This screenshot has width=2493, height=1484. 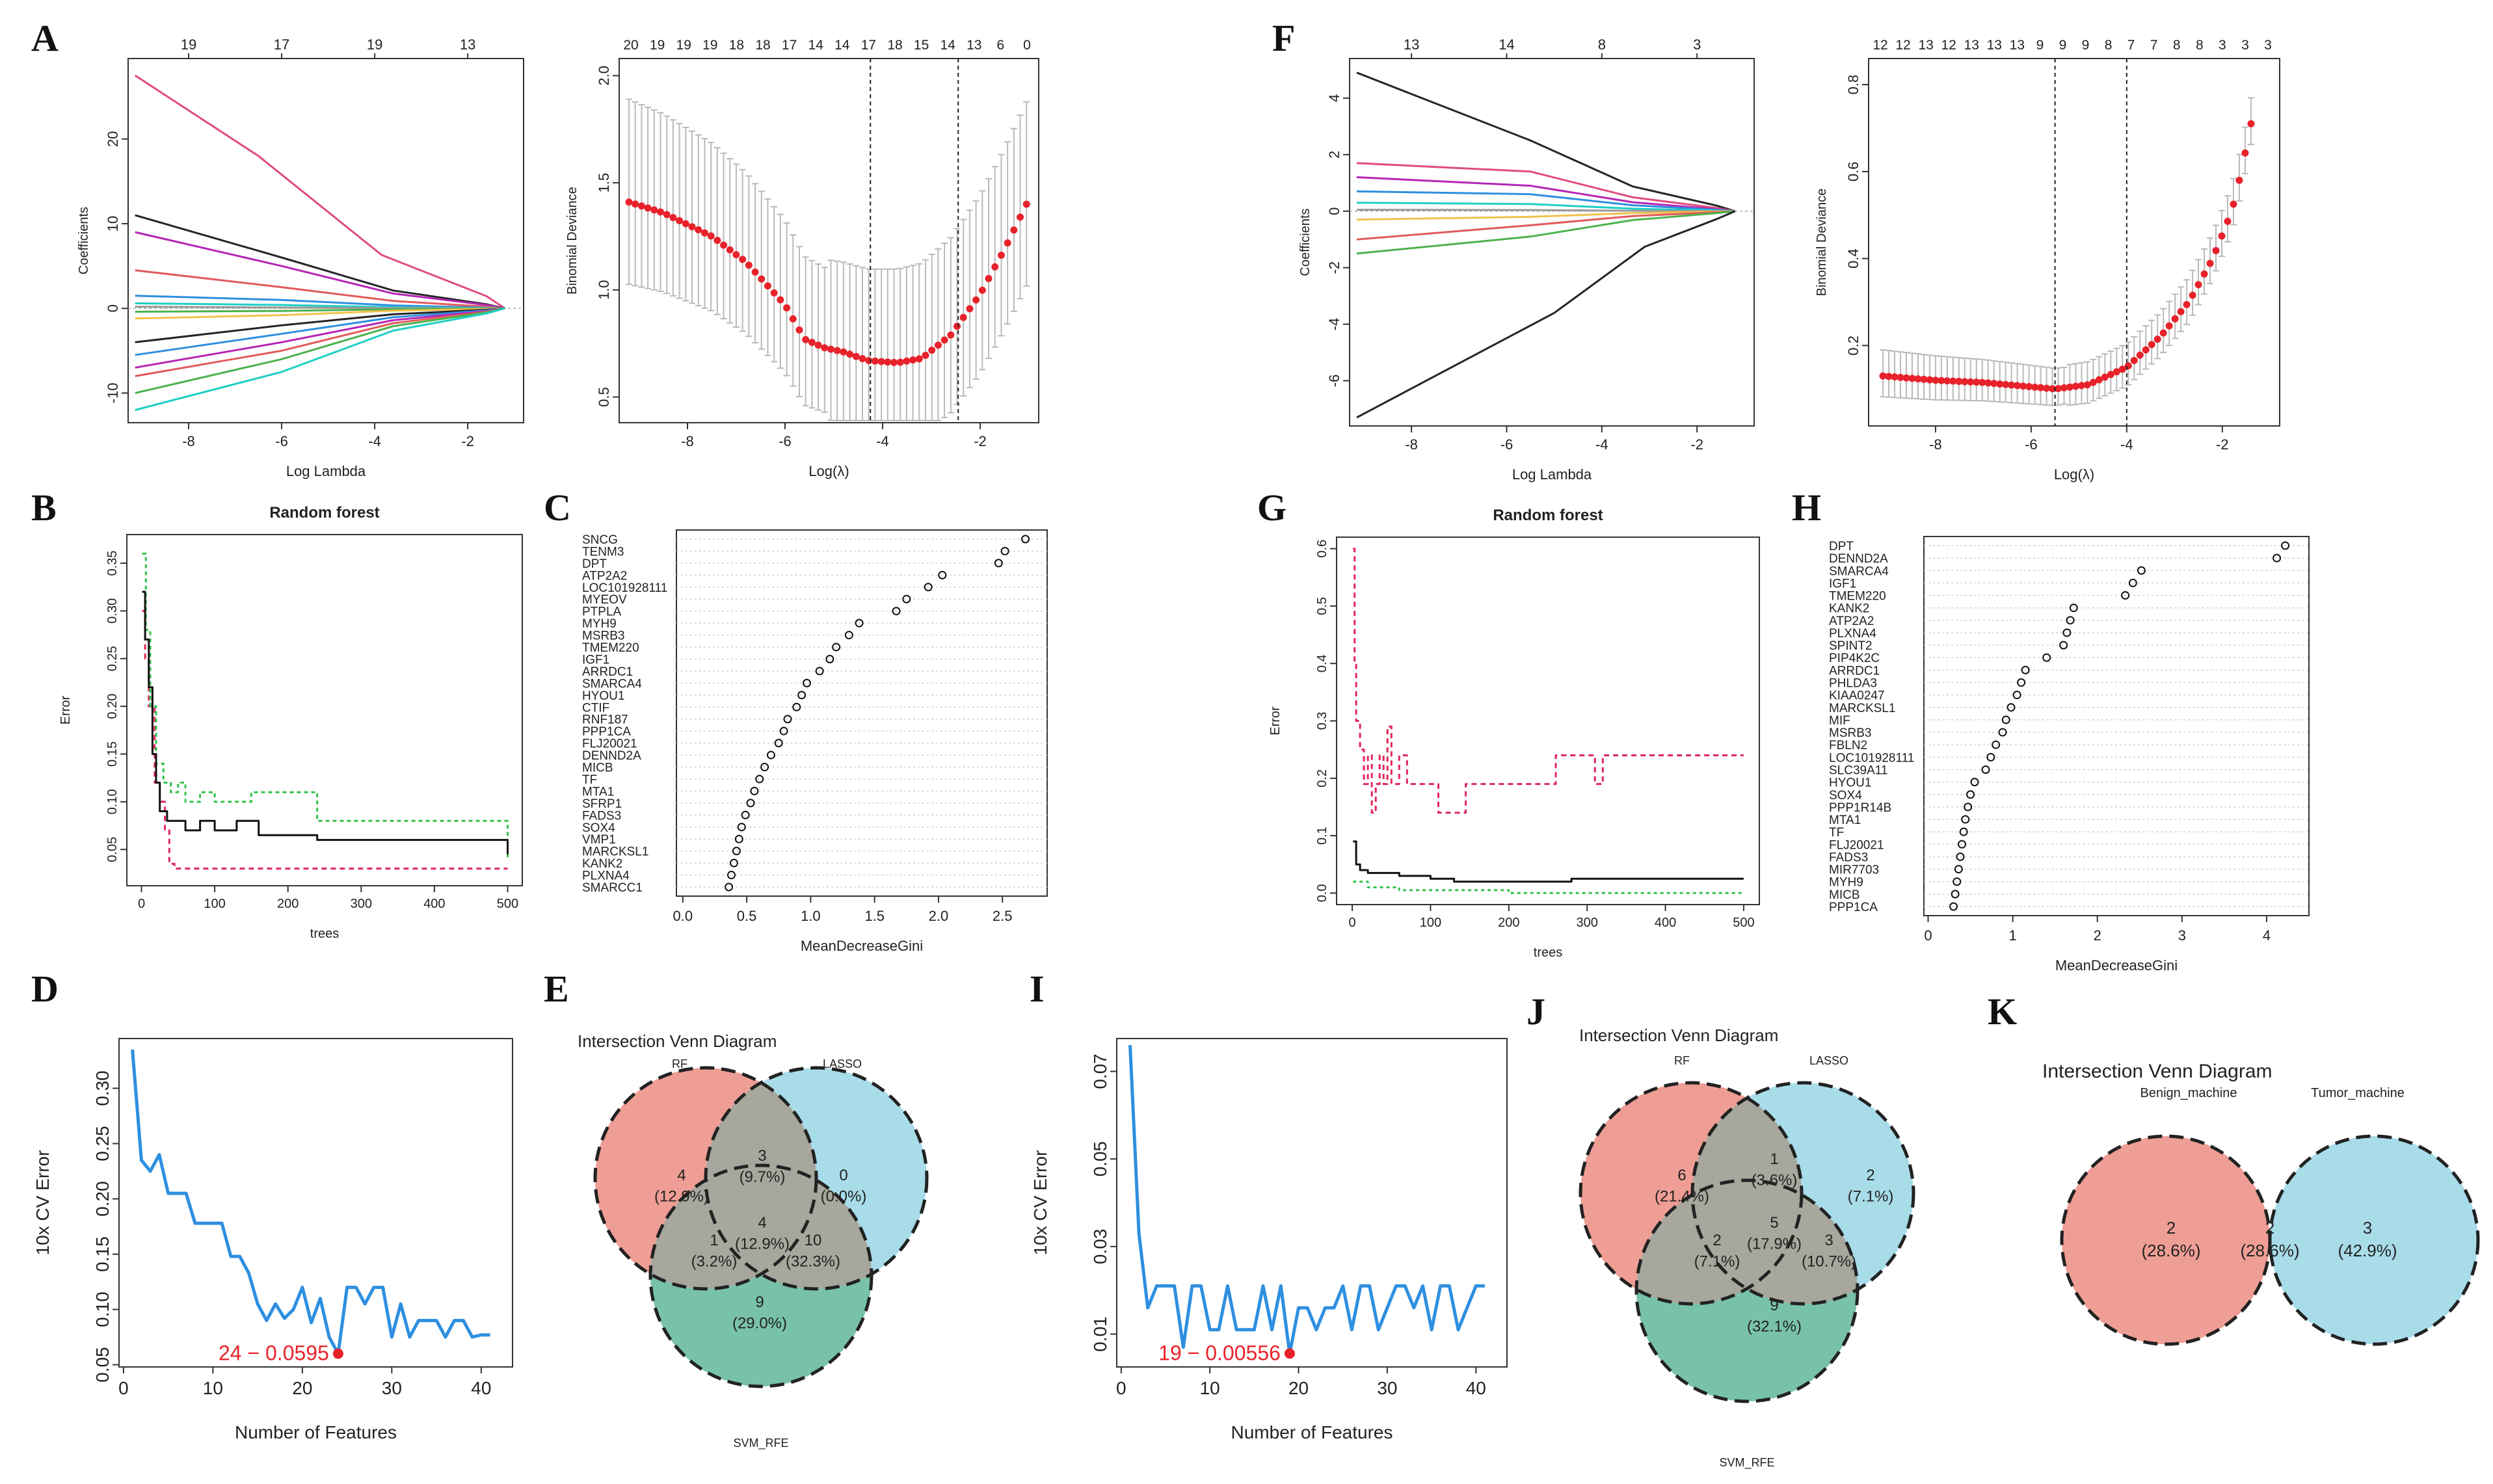 What do you see at coordinates (1682, 1196) in the screenshot?
I see `venn-region-percent: (21.4%)` at bounding box center [1682, 1196].